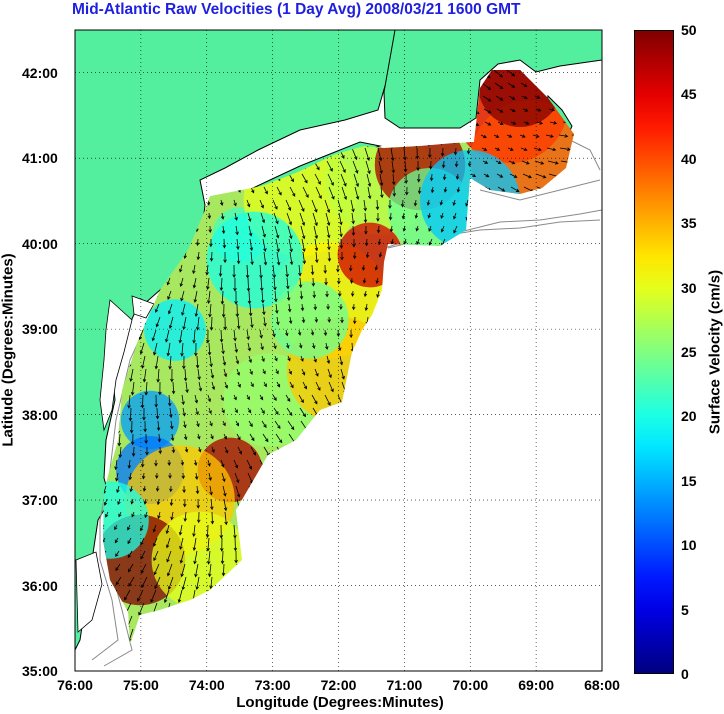 This screenshot has height=714, width=724. What do you see at coordinates (689, 545) in the screenshot?
I see `colorbar-tick-label: 10` at bounding box center [689, 545].